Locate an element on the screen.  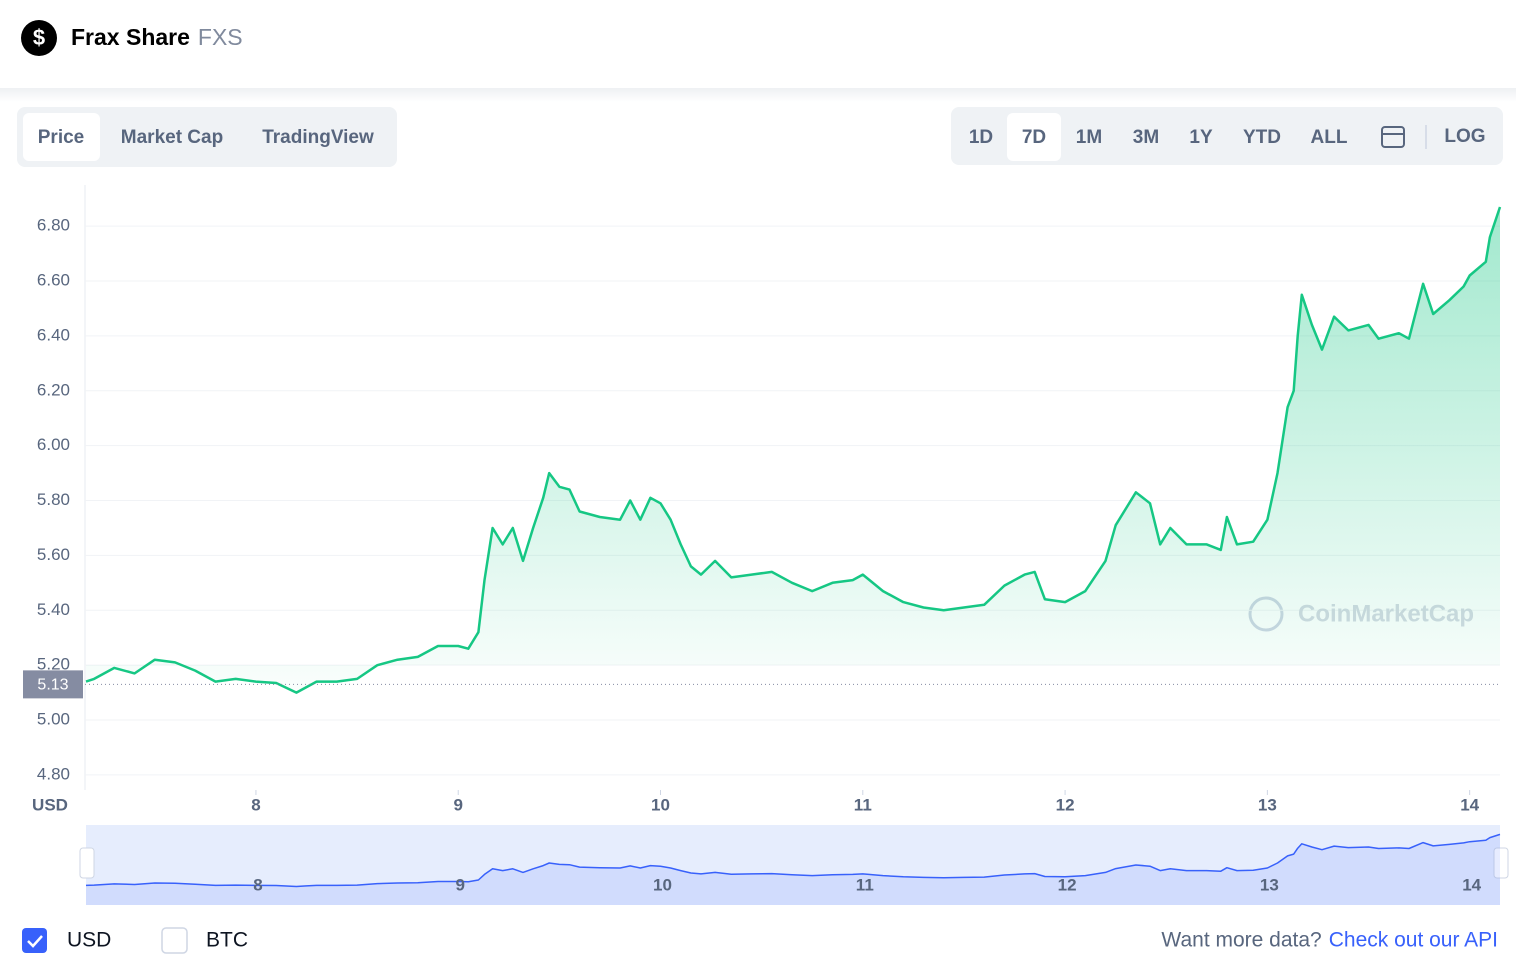
tab: Price is located at coordinates (61, 137).